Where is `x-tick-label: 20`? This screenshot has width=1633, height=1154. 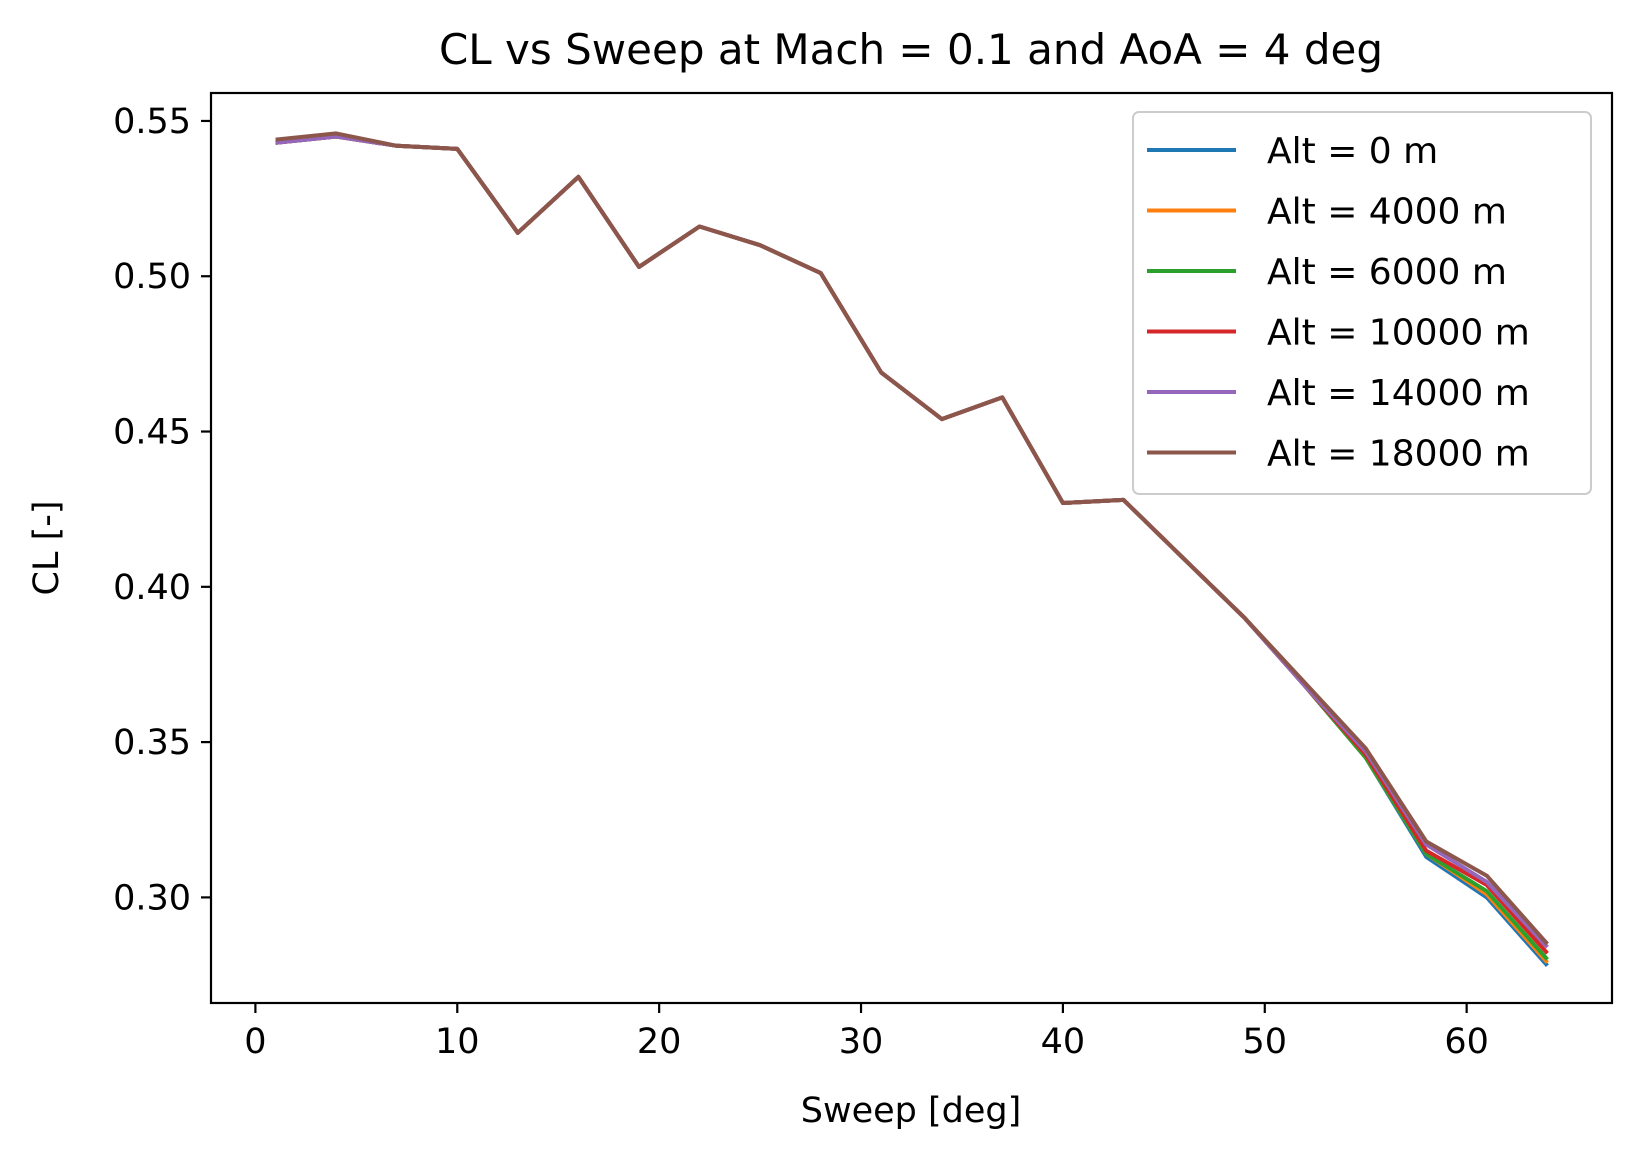
x-tick-label: 20 is located at coordinates (659, 1042).